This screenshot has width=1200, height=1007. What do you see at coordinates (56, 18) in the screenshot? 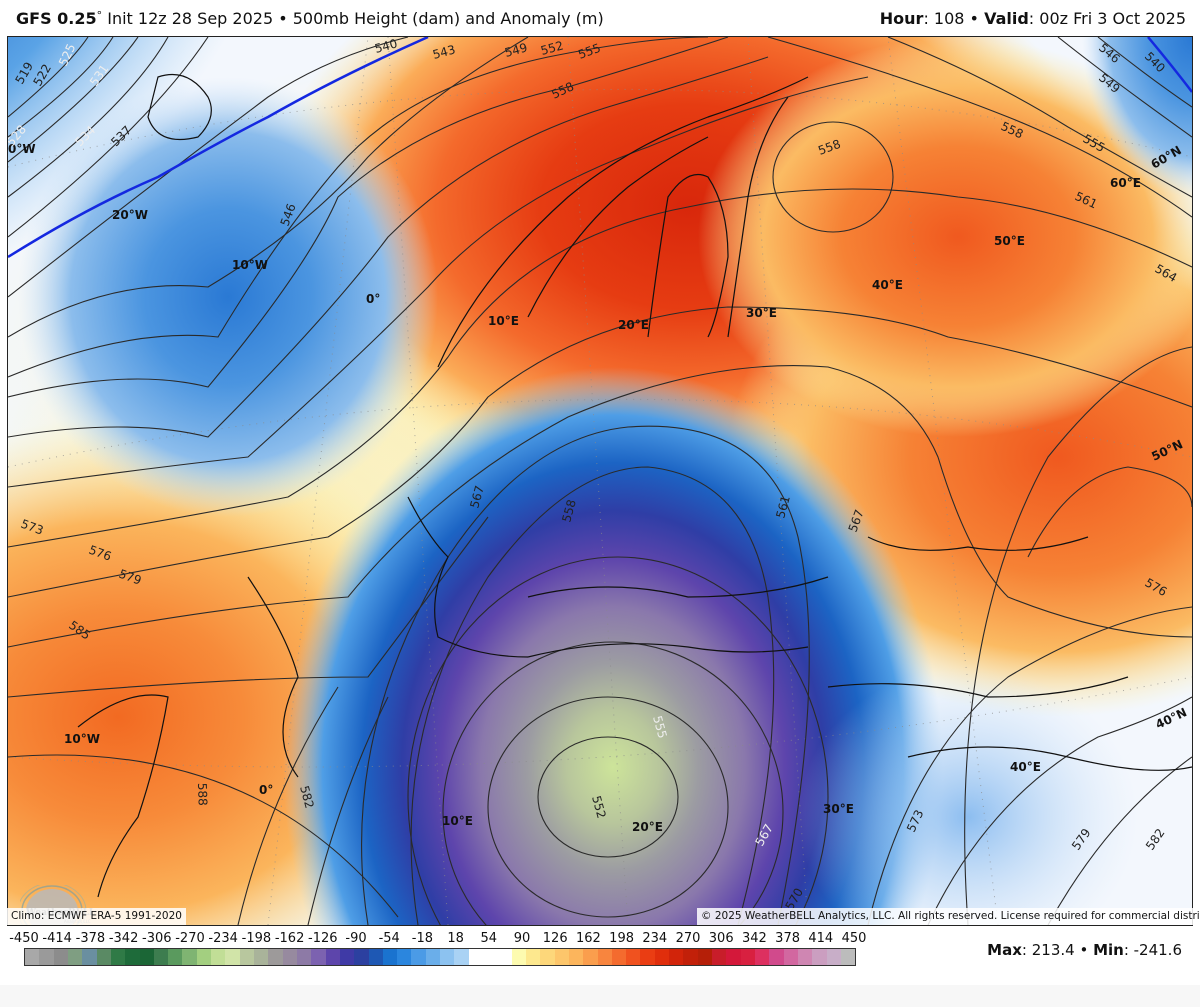
I see `model-name: GFS 0.25` at bounding box center [56, 18].